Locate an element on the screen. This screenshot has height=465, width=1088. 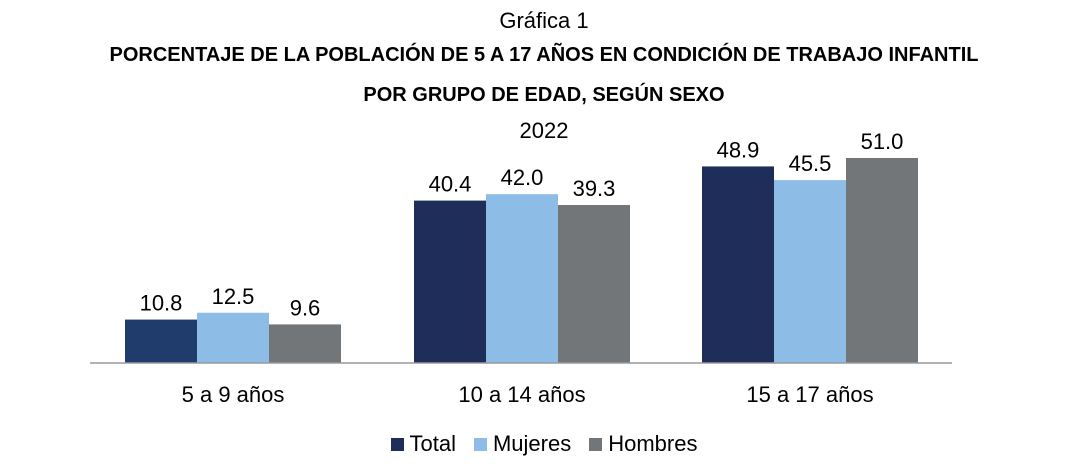
data-label-mujeres-3: 45.5 is located at coordinates (810, 163).